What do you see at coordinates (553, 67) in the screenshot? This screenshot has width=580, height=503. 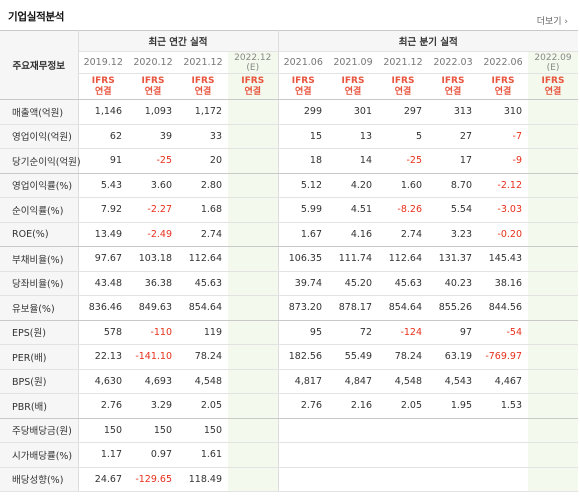 I see `estimate-mark: (E)` at bounding box center [553, 67].